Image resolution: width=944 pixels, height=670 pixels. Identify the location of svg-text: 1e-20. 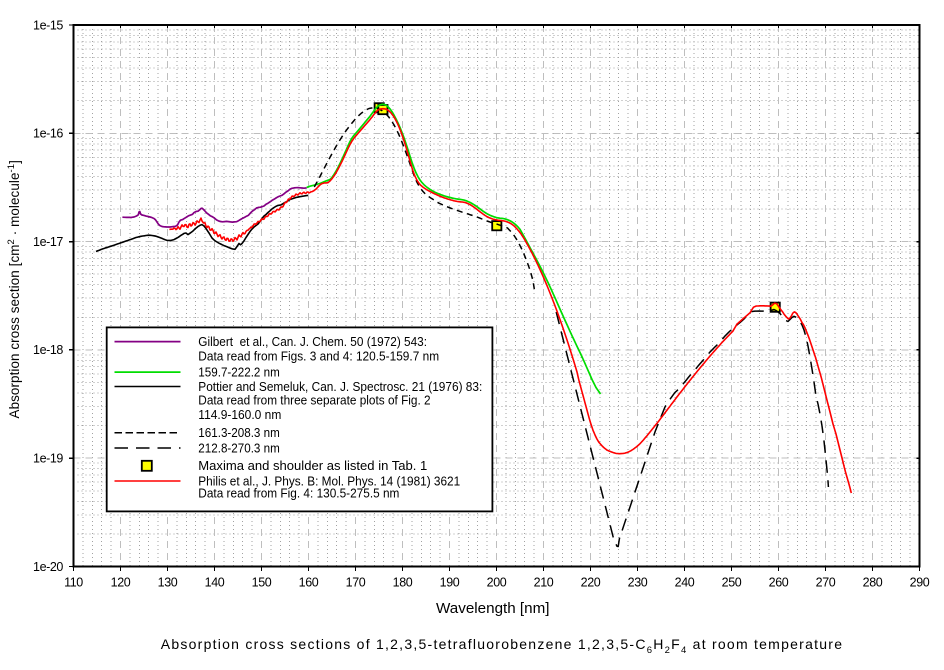
(48, 567).